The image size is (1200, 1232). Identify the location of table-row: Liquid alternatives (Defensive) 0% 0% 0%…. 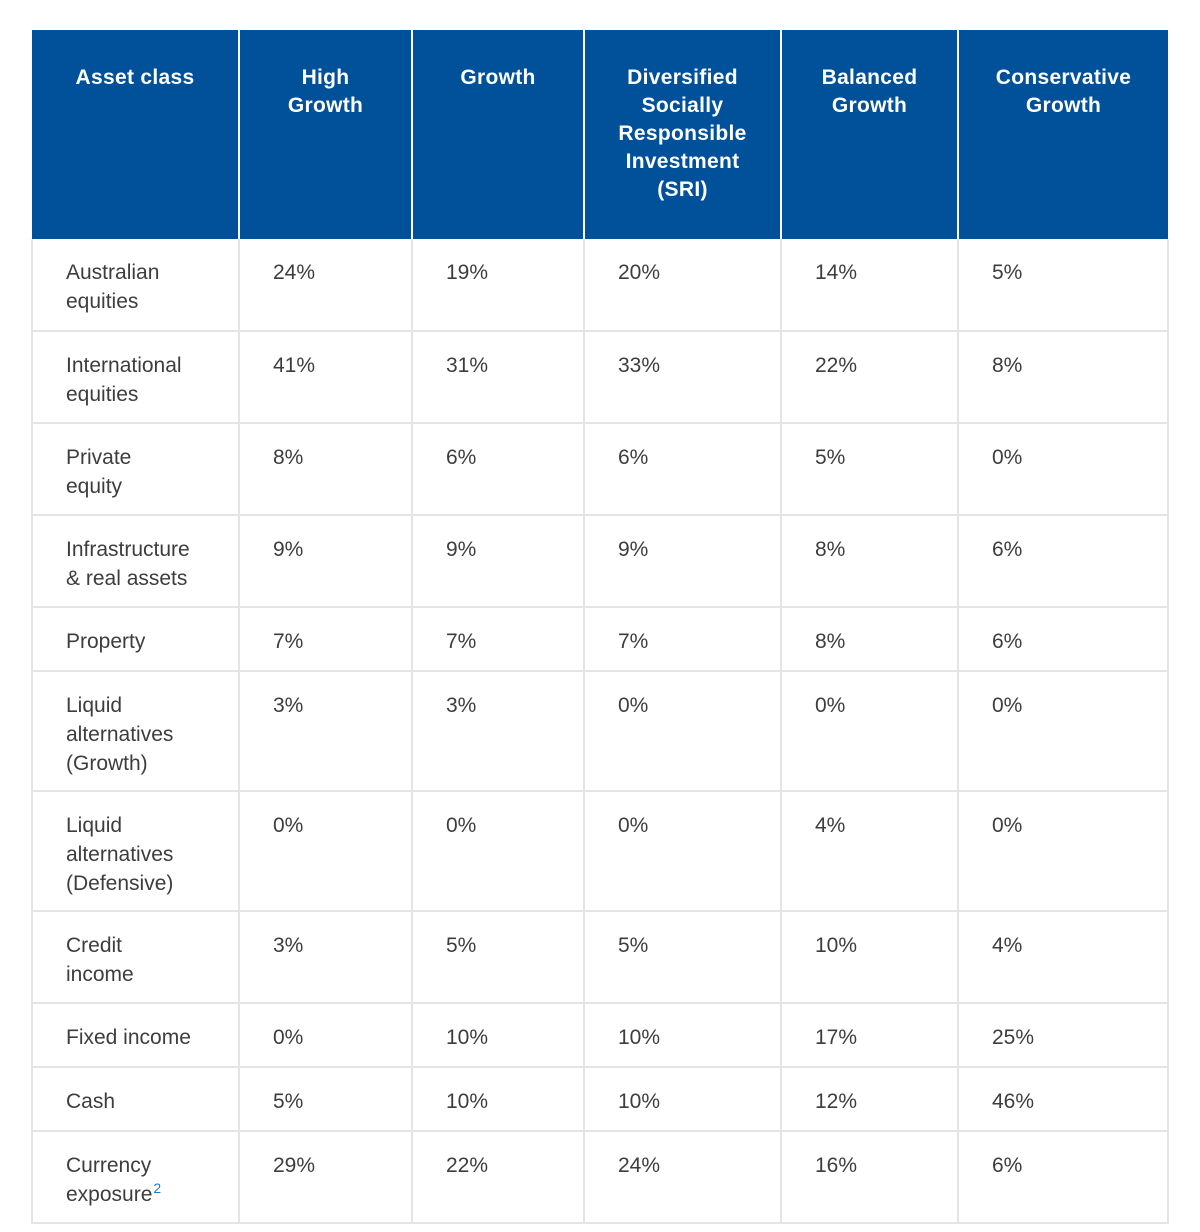
(600, 851).